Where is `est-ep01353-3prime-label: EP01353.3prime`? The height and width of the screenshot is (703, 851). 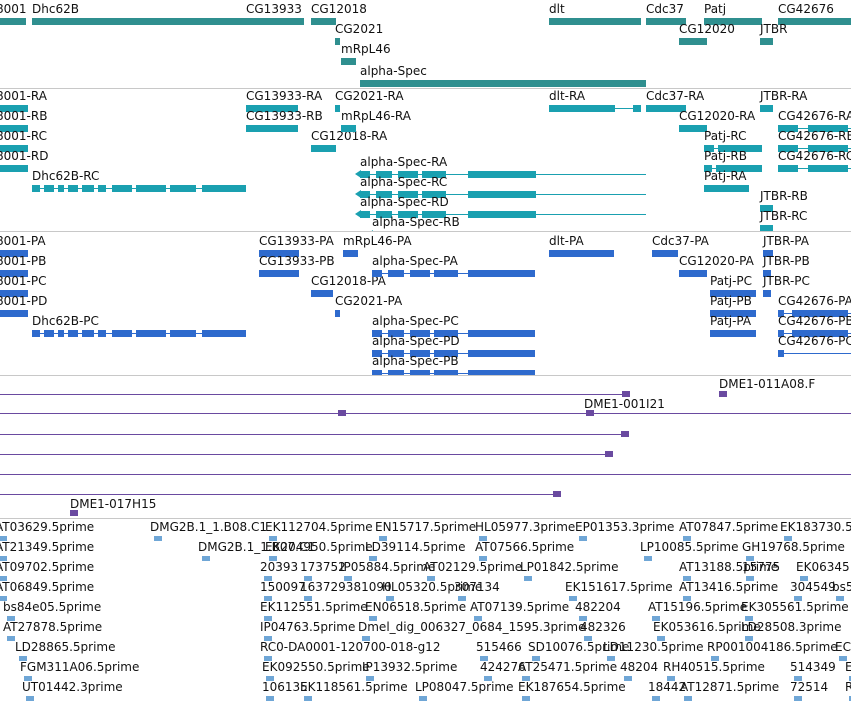
est-ep01353-3prime-label: EP01353.3prime is located at coordinates (625, 527).